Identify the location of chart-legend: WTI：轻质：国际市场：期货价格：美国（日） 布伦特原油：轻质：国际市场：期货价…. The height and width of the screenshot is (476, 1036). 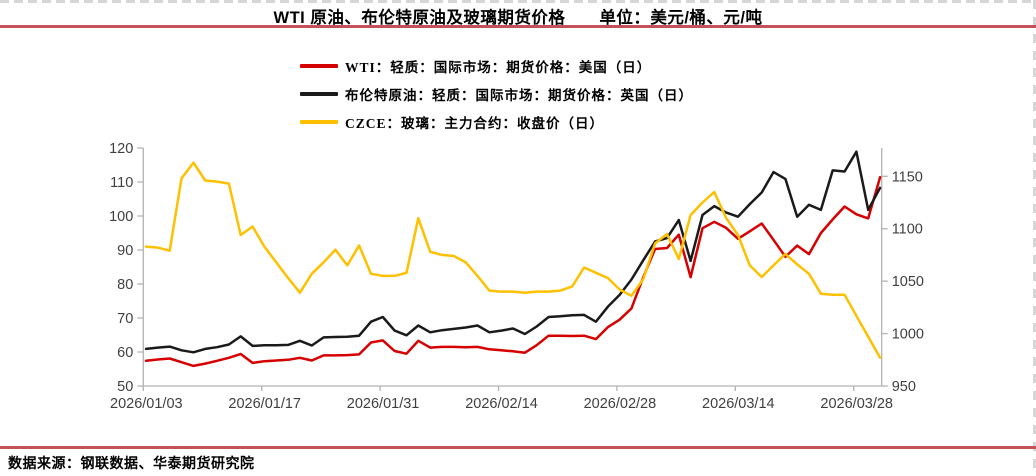
(496, 94).